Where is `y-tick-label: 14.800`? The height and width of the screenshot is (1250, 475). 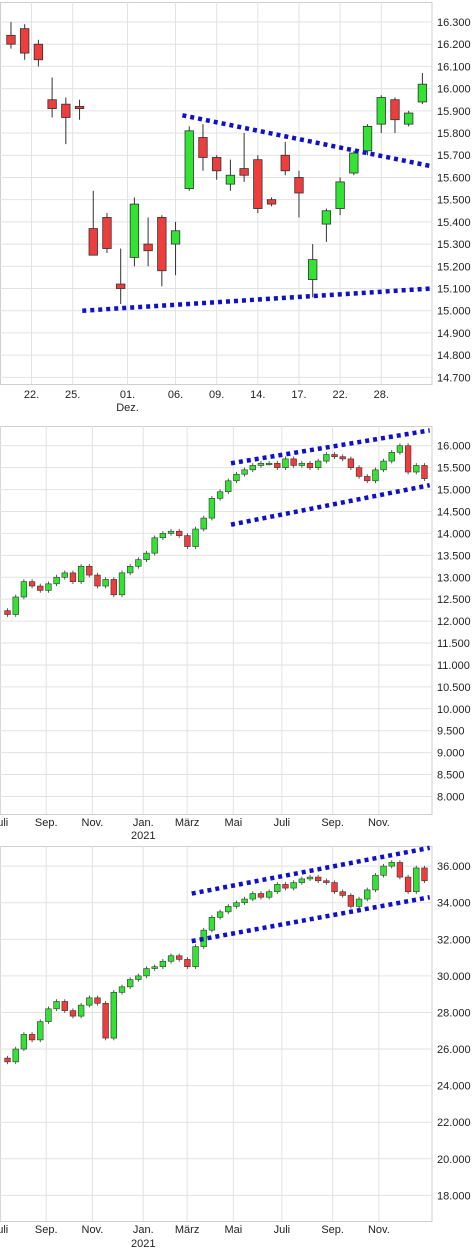 y-tick-label: 14.800 is located at coordinates (454, 356).